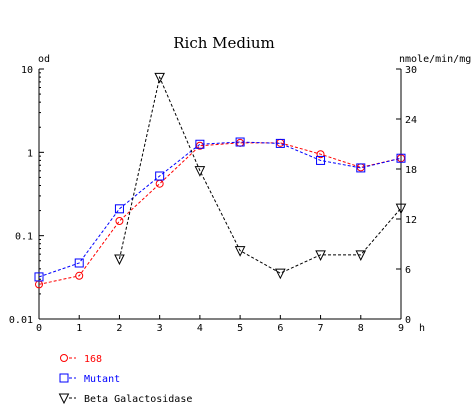  Describe the element at coordinates (321, 328) in the screenshot. I see `x-tick-label: 7` at that location.